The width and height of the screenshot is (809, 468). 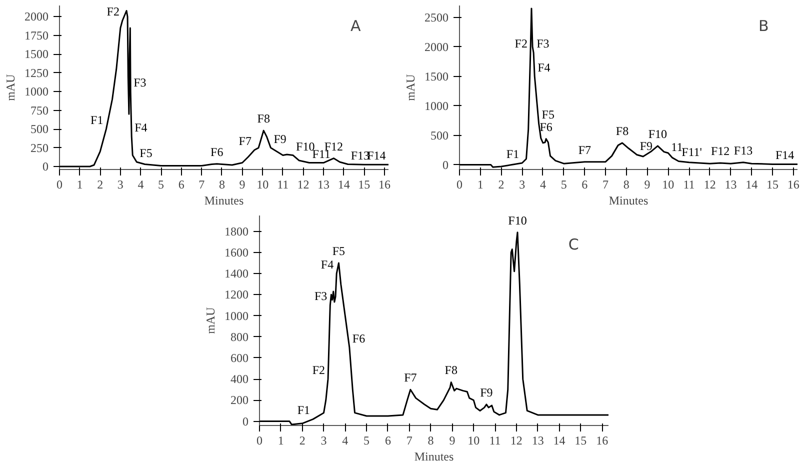 What do you see at coordinates (239, 337) in the screenshot?
I see `y-tick-label: 800` at bounding box center [239, 337].